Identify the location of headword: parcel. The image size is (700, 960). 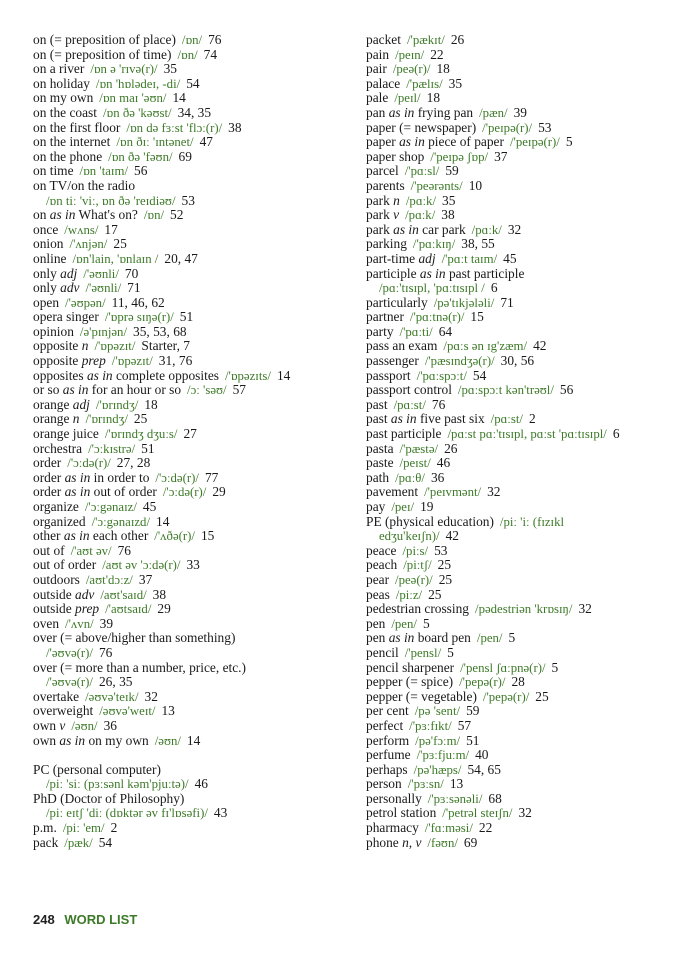
(382, 171).